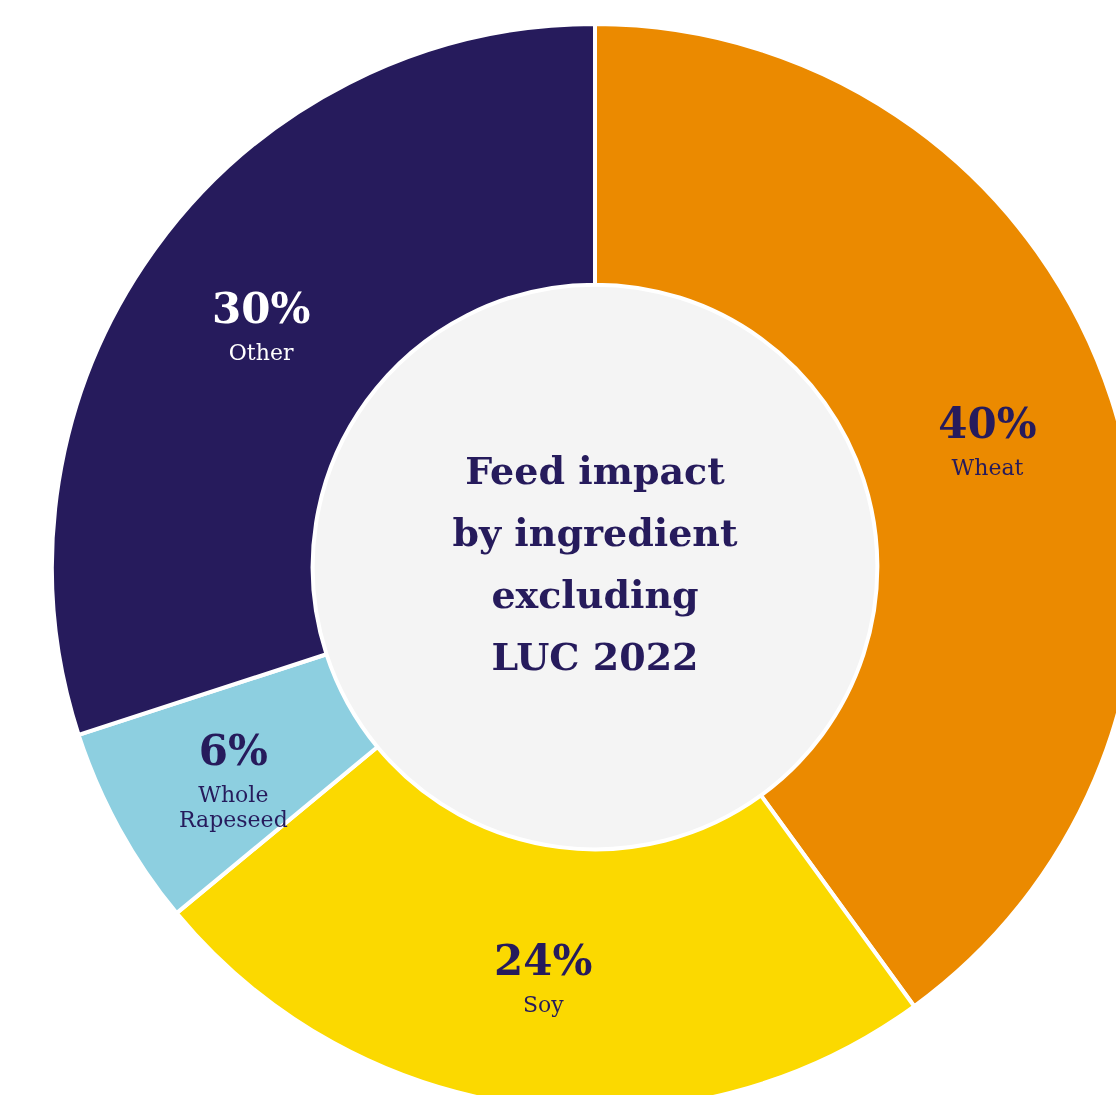  What do you see at coordinates (233, 806) in the screenshot?
I see `slice-label: Whole Rapeseed` at bounding box center [233, 806].